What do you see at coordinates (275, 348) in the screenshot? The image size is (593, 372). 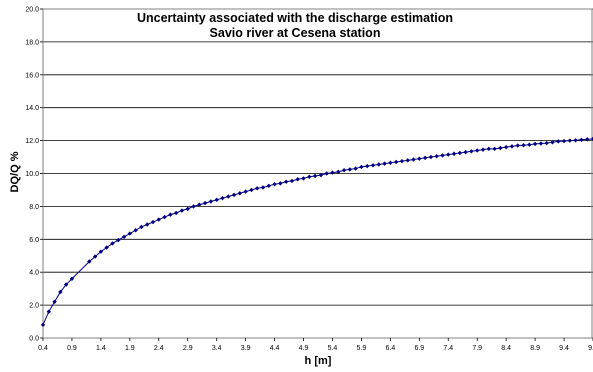 I see `x-tick-label: 4.4` at bounding box center [275, 348].